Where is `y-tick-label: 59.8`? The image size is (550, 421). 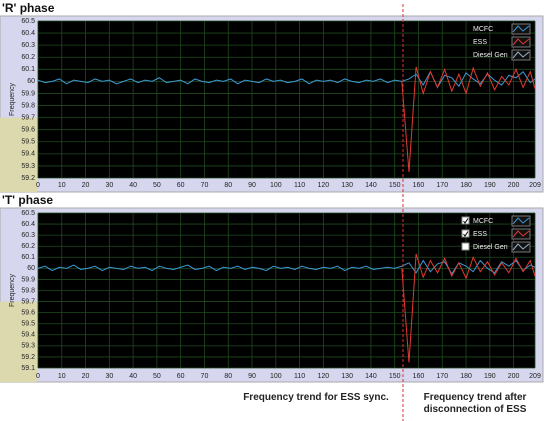
y-tick-label: 59.8 is located at coordinates (28, 105).